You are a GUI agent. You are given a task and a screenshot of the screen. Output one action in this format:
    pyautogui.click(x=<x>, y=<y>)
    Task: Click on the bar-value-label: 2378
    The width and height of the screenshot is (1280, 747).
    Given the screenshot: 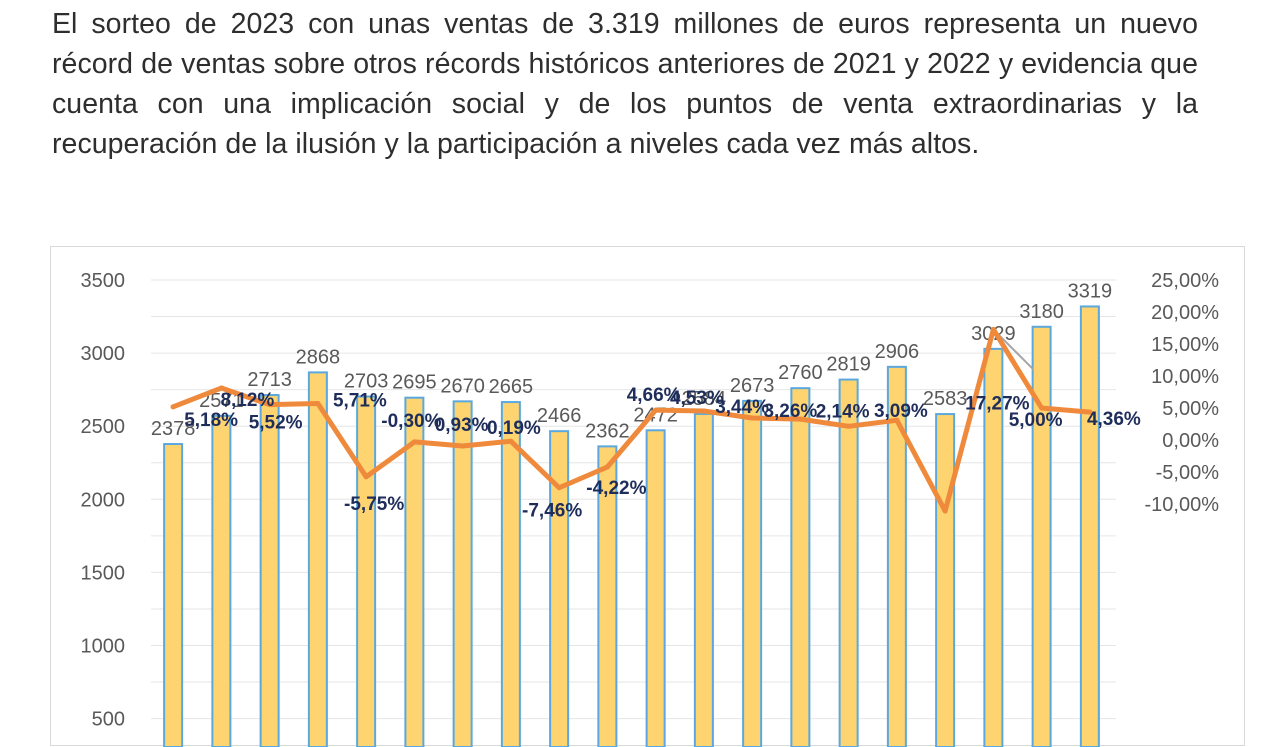 What is the action you would take?
    pyautogui.click(x=173, y=429)
    